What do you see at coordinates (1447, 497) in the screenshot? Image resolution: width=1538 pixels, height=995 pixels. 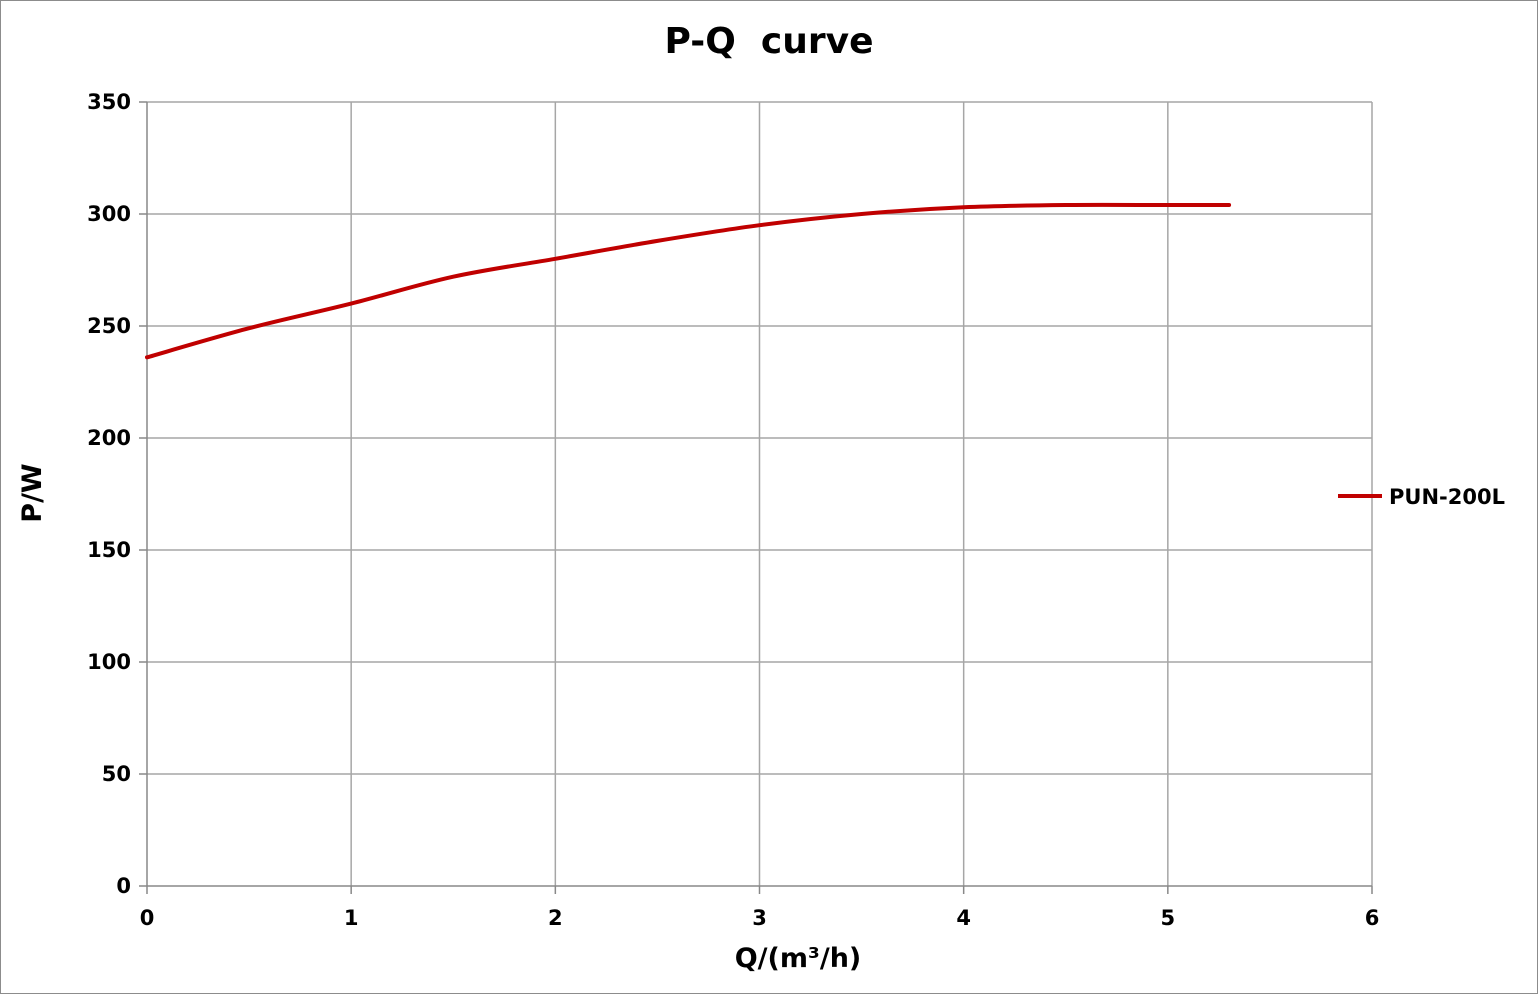 I see `legend-label-pun-200l: PUN-200L` at bounding box center [1447, 497].